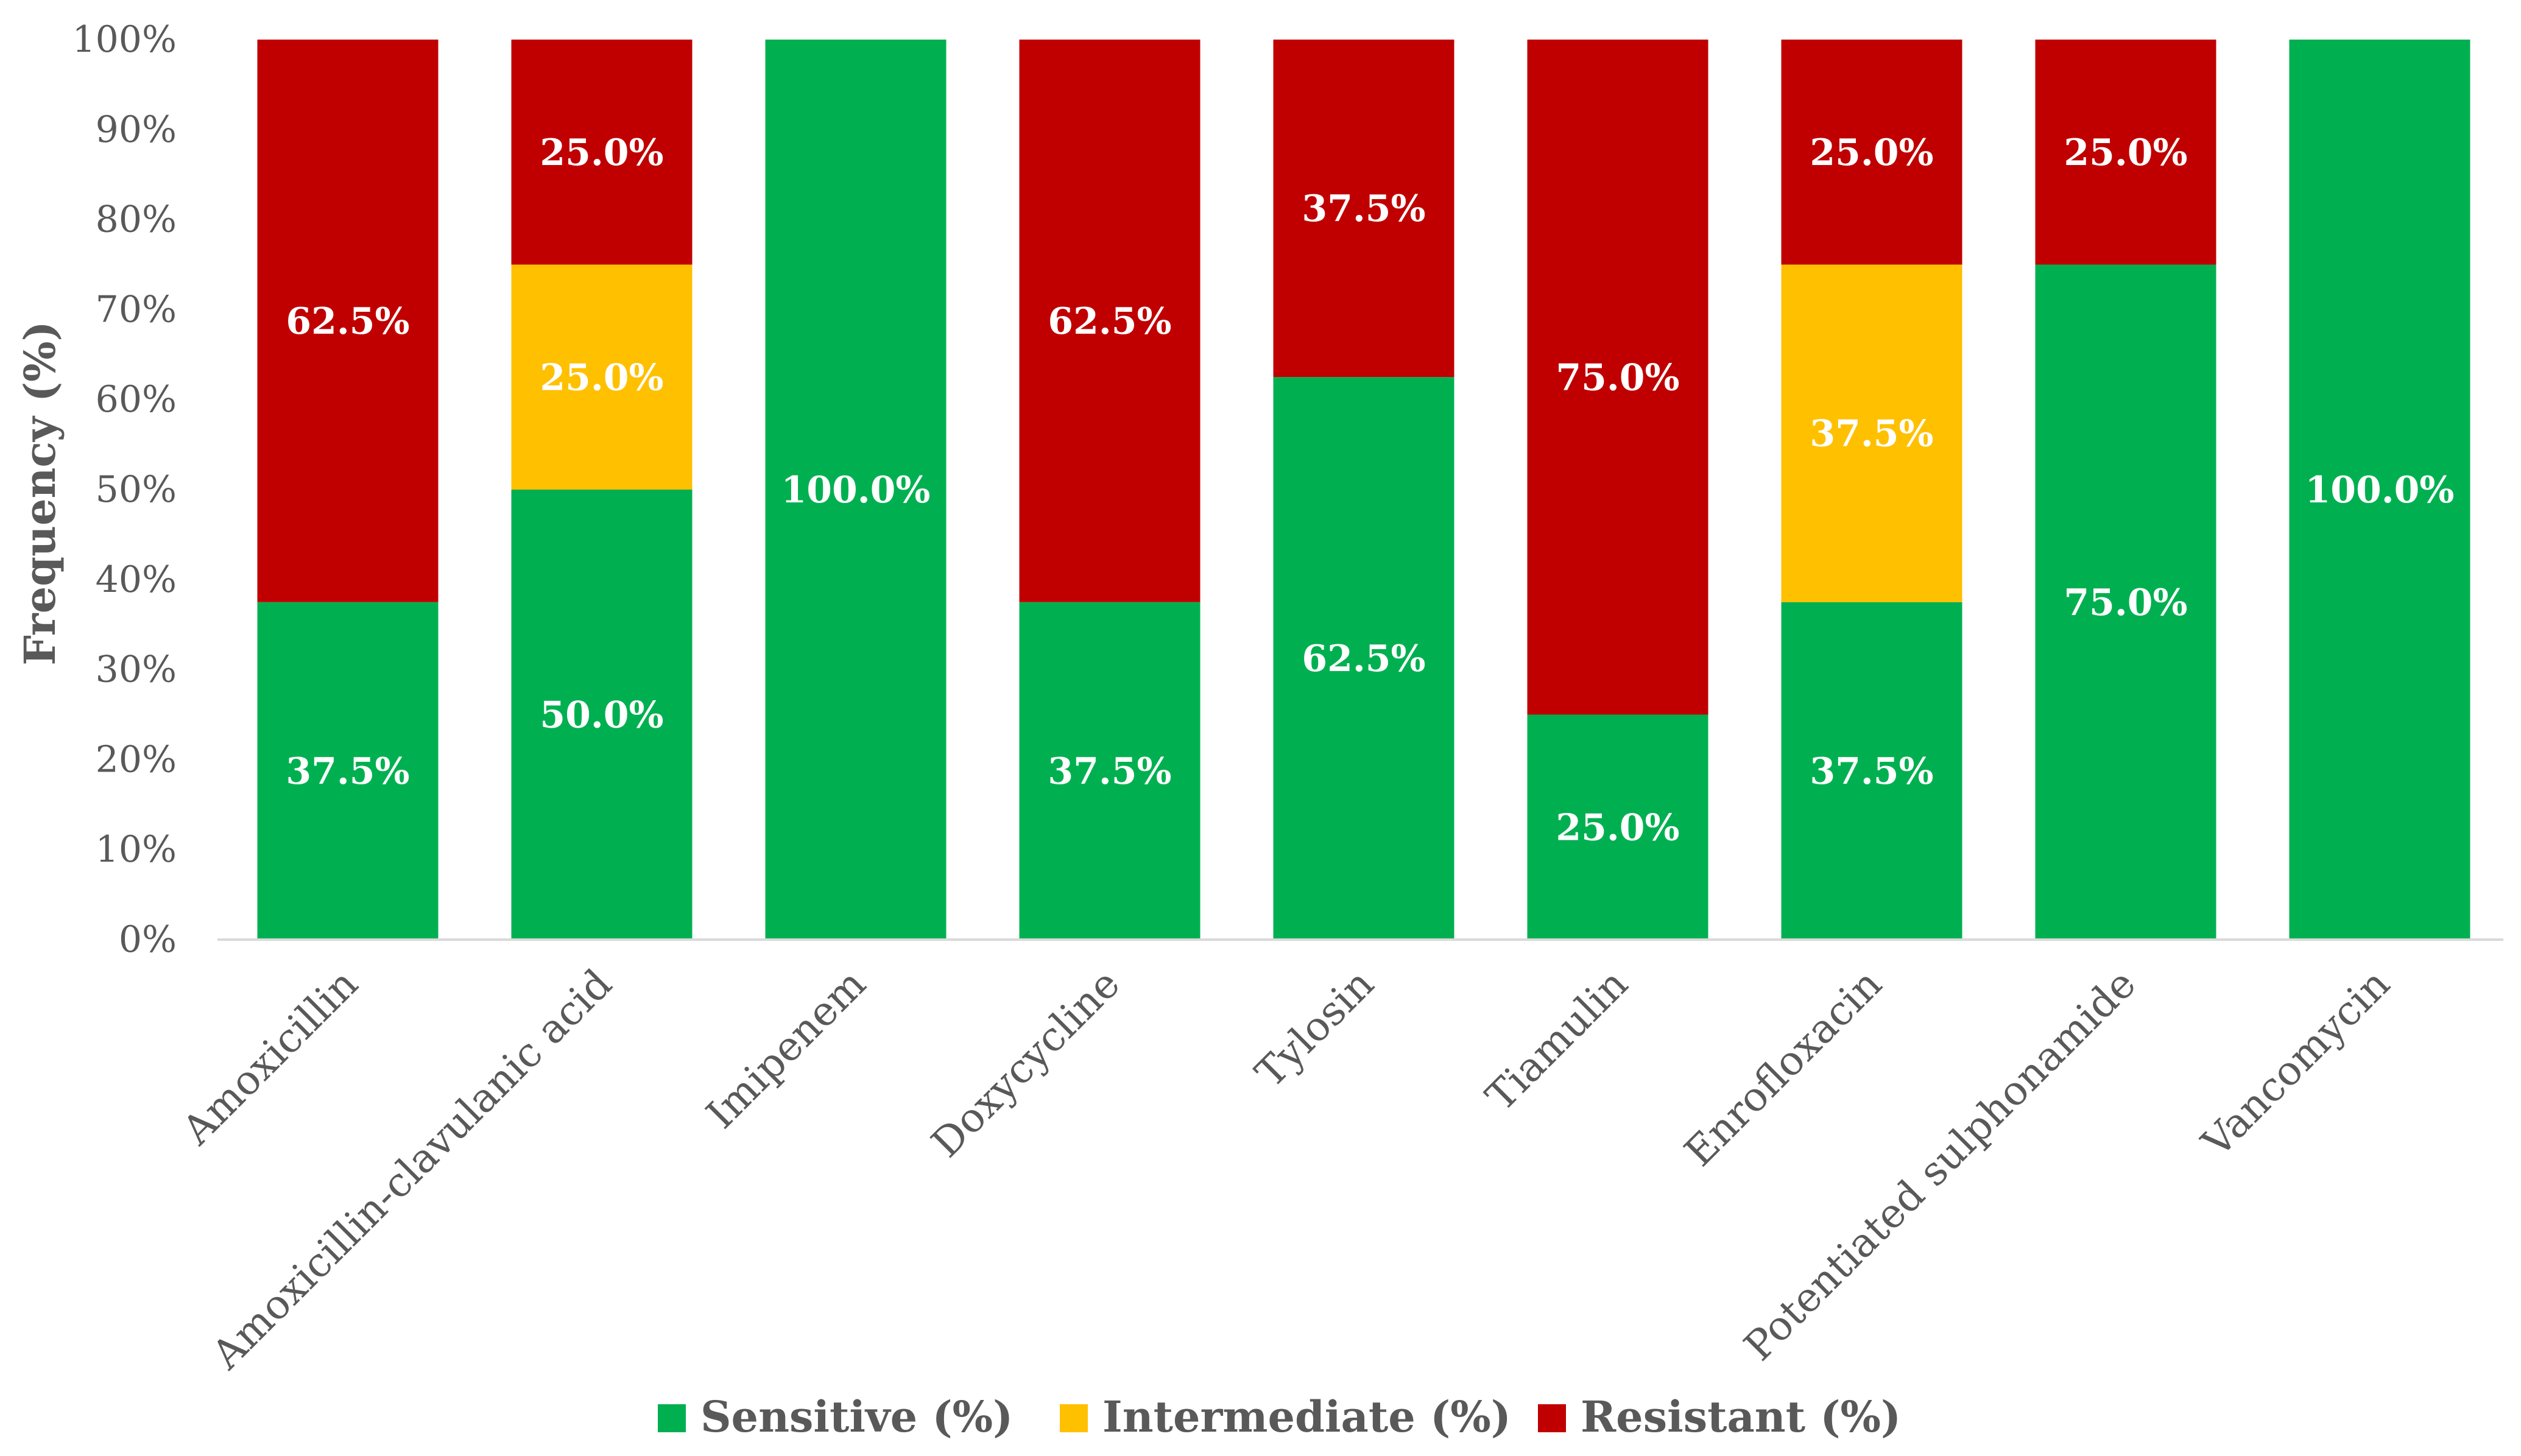  Describe the element at coordinates (1557, 1040) in the screenshot. I see `x-category-label: Tiamulin` at that location.